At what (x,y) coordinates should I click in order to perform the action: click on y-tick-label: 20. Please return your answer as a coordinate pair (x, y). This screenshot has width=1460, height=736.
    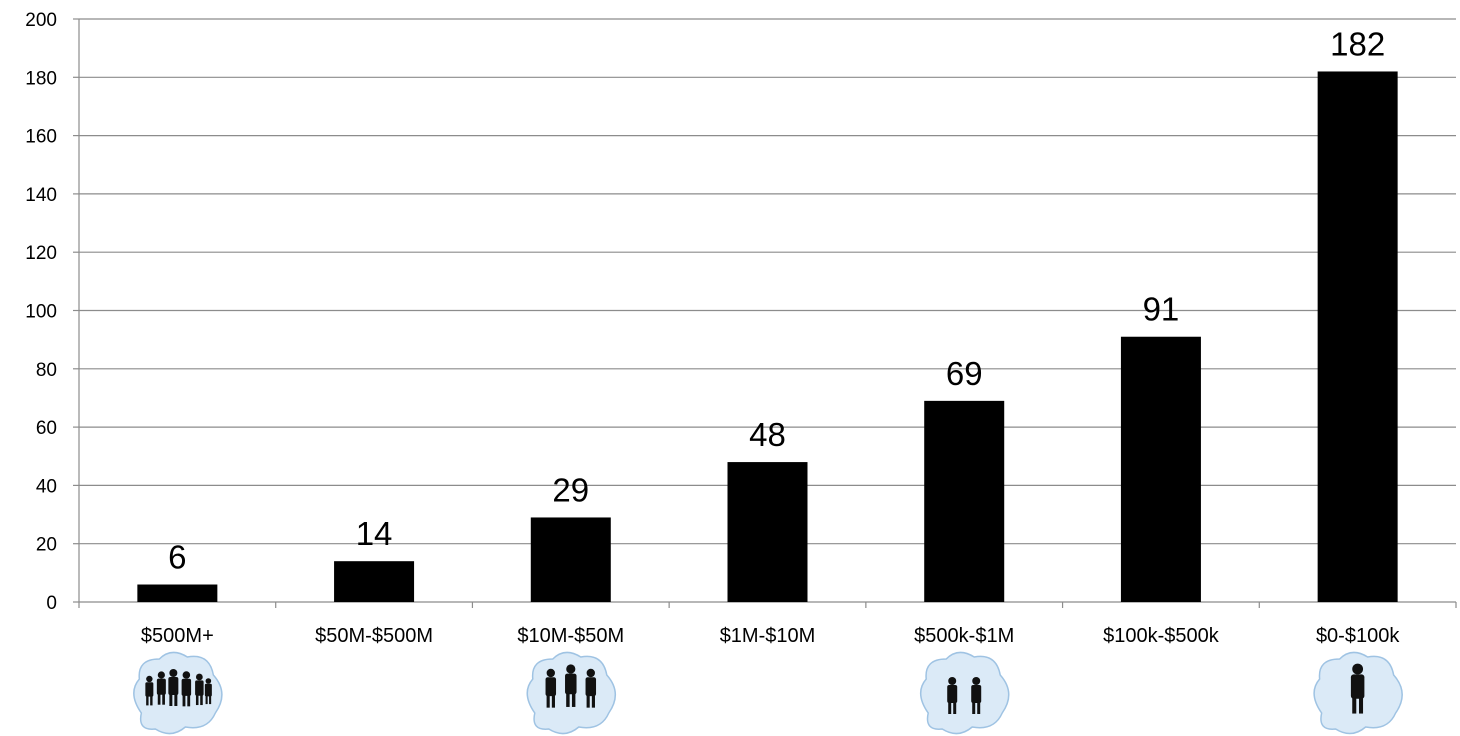
    Looking at the image, I should click on (46, 545).